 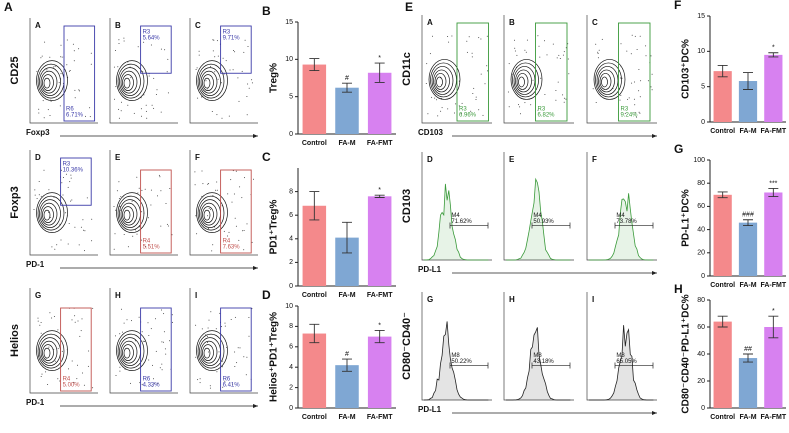 What do you see at coordinates (701, 229) in the screenshot?
I see `y-tick-label: 40` at bounding box center [701, 229].